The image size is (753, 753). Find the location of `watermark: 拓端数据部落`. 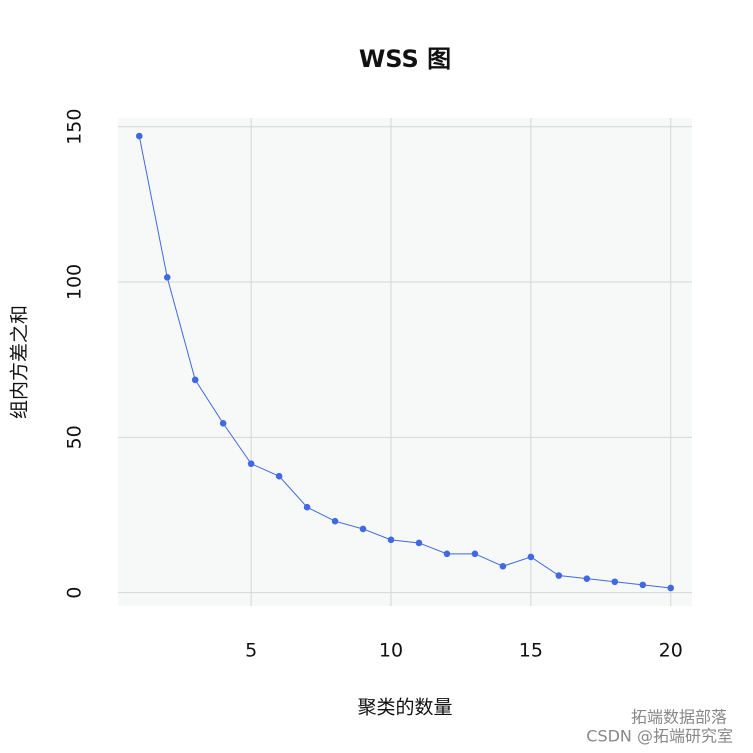

watermark: 拓端数据部落 is located at coordinates (679, 717).